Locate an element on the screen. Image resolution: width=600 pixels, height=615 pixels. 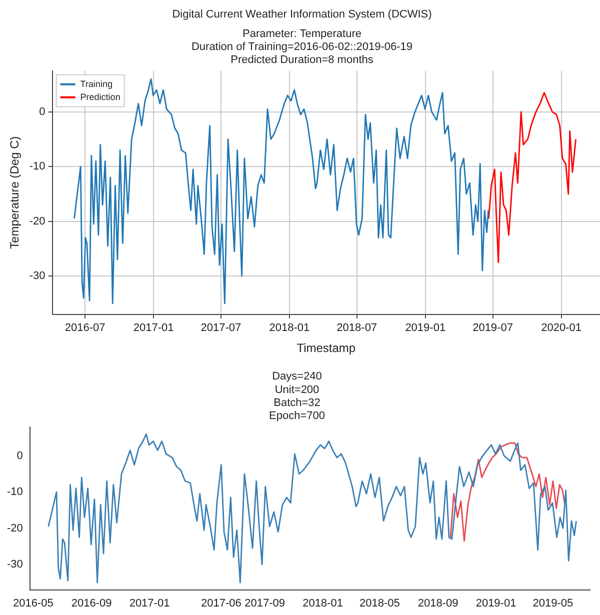
x-tick-label: 2017-07 is located at coordinates (221, 328).